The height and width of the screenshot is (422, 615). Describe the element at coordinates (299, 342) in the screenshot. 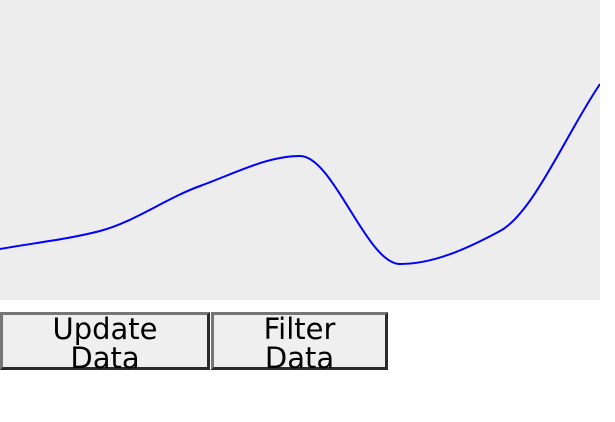

I see `filter-data-button: Filter Data` at that location.